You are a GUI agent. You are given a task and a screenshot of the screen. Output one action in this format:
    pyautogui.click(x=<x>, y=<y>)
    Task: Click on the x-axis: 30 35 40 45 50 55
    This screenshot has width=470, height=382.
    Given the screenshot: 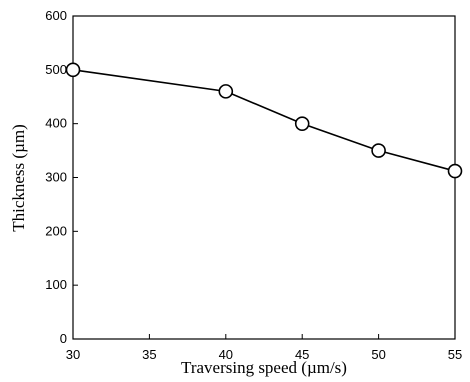 What is the action you would take?
    pyautogui.click(x=264, y=348)
    